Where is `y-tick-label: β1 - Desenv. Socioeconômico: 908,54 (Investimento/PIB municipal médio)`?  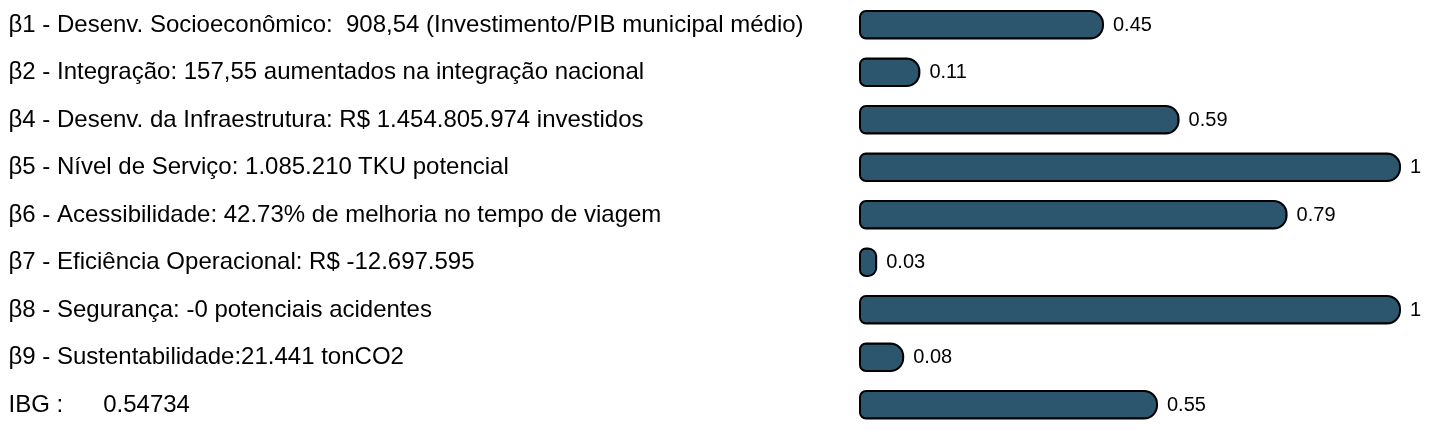
y-tick-label: β1 - Desenv. Socioeconômico: 908,54 (Investimento/PIB municipal médio) is located at coordinates (406, 23).